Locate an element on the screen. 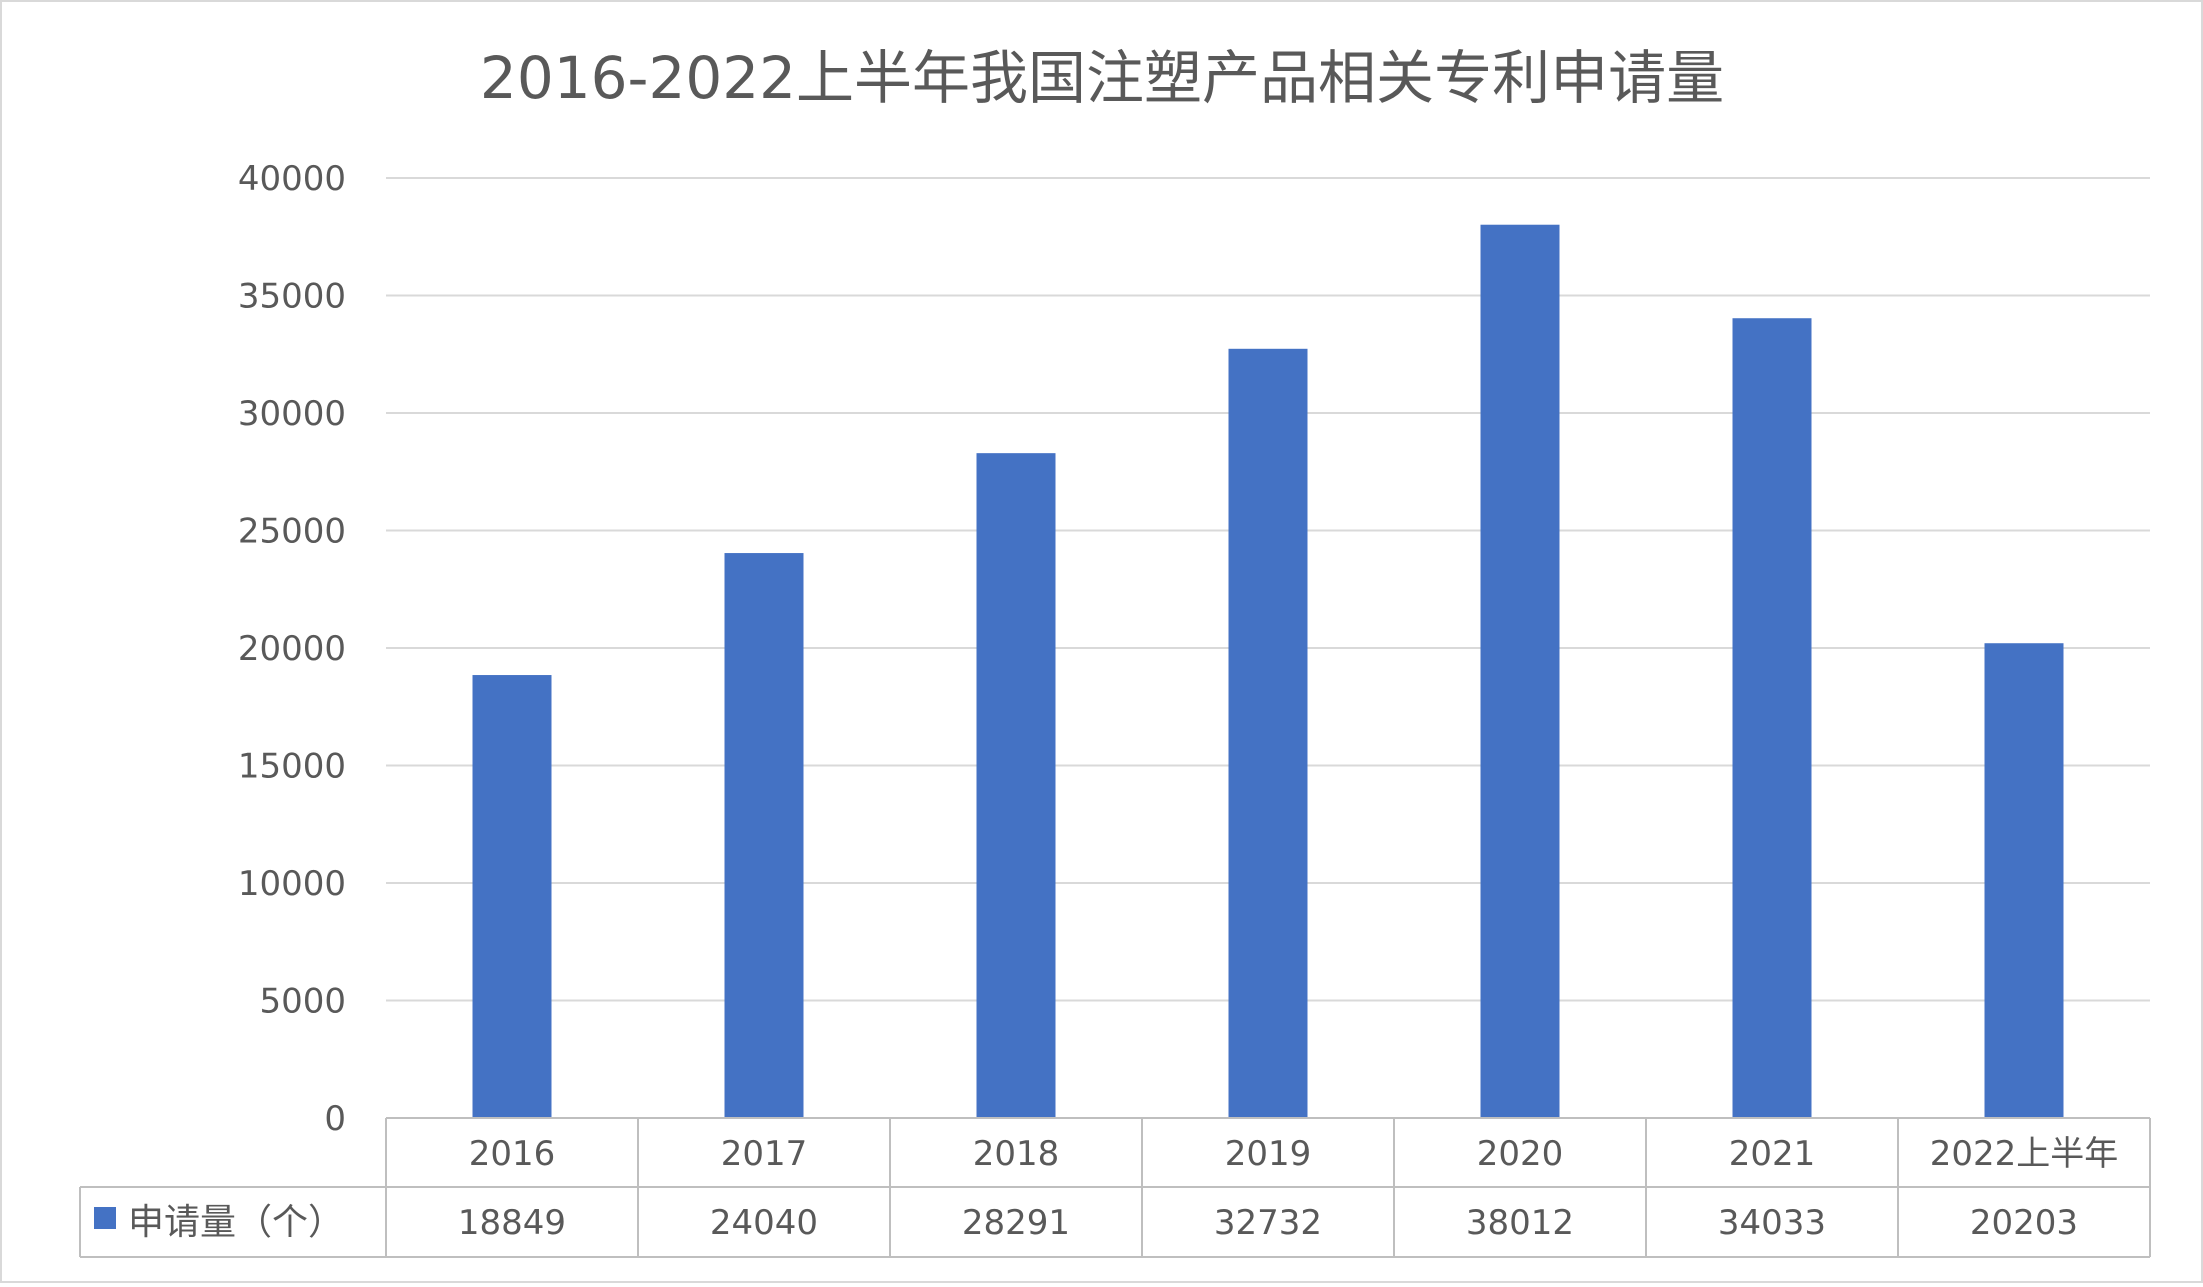 The image size is (2203, 1287). y-tick-label: 15000 is located at coordinates (292, 767).